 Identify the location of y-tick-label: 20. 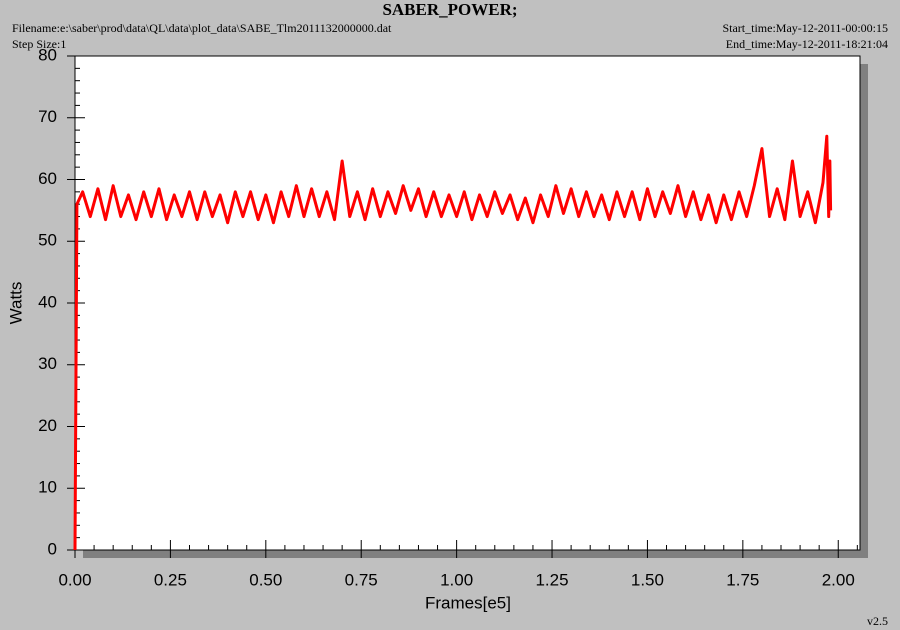
(47, 425).